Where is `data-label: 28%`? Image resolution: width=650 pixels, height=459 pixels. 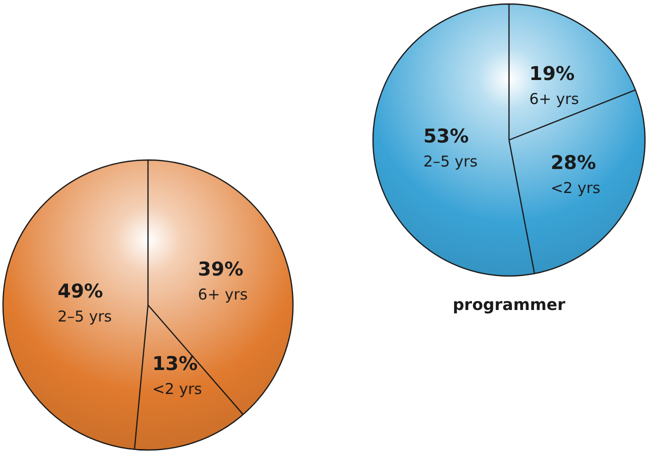
data-label: 28% is located at coordinates (573, 163).